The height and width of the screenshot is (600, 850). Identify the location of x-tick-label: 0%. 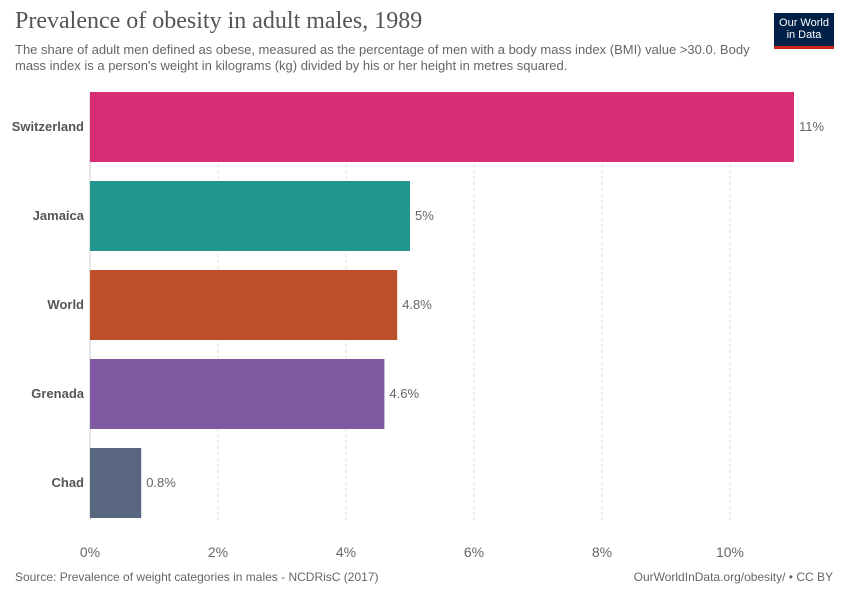
(90, 552).